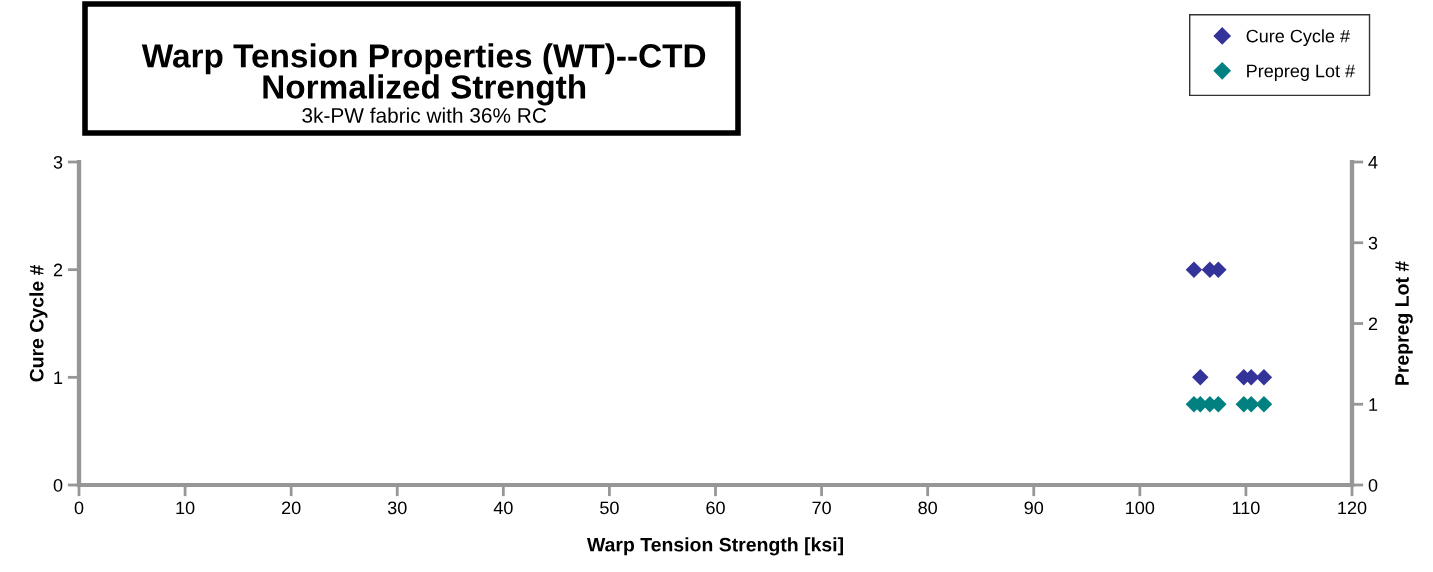  What do you see at coordinates (1373, 243) in the screenshot?
I see `y2-tick-label: 3` at bounding box center [1373, 243].